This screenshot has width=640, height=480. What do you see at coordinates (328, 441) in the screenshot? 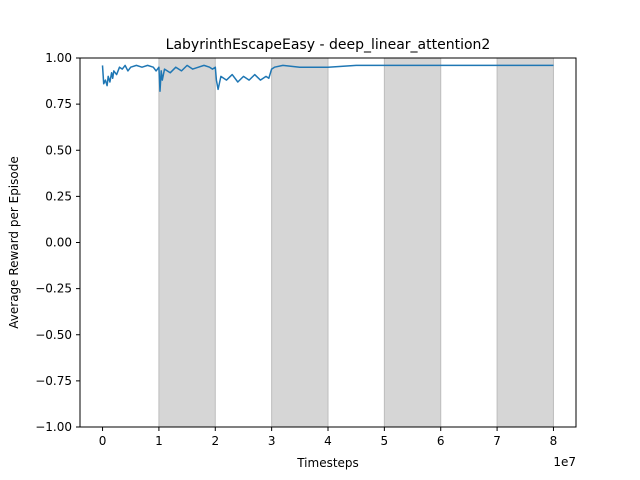
I see `x-tick-label: 4` at bounding box center [328, 441].